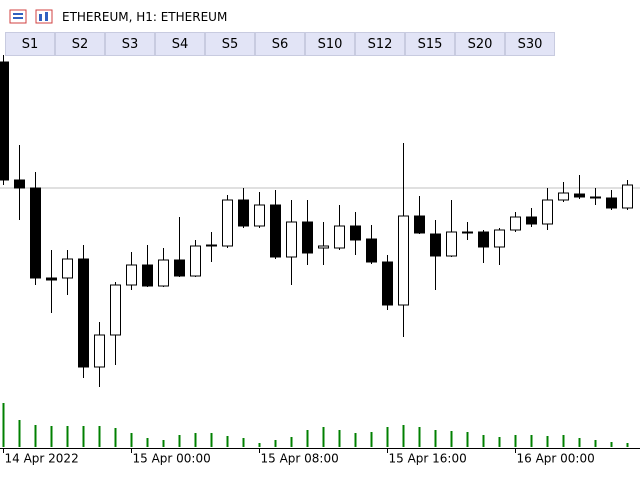 This screenshot has width=640, height=480. Describe the element at coordinates (172, 459) in the screenshot. I see `x-tick-label: 15 Apr 00:00` at that location.